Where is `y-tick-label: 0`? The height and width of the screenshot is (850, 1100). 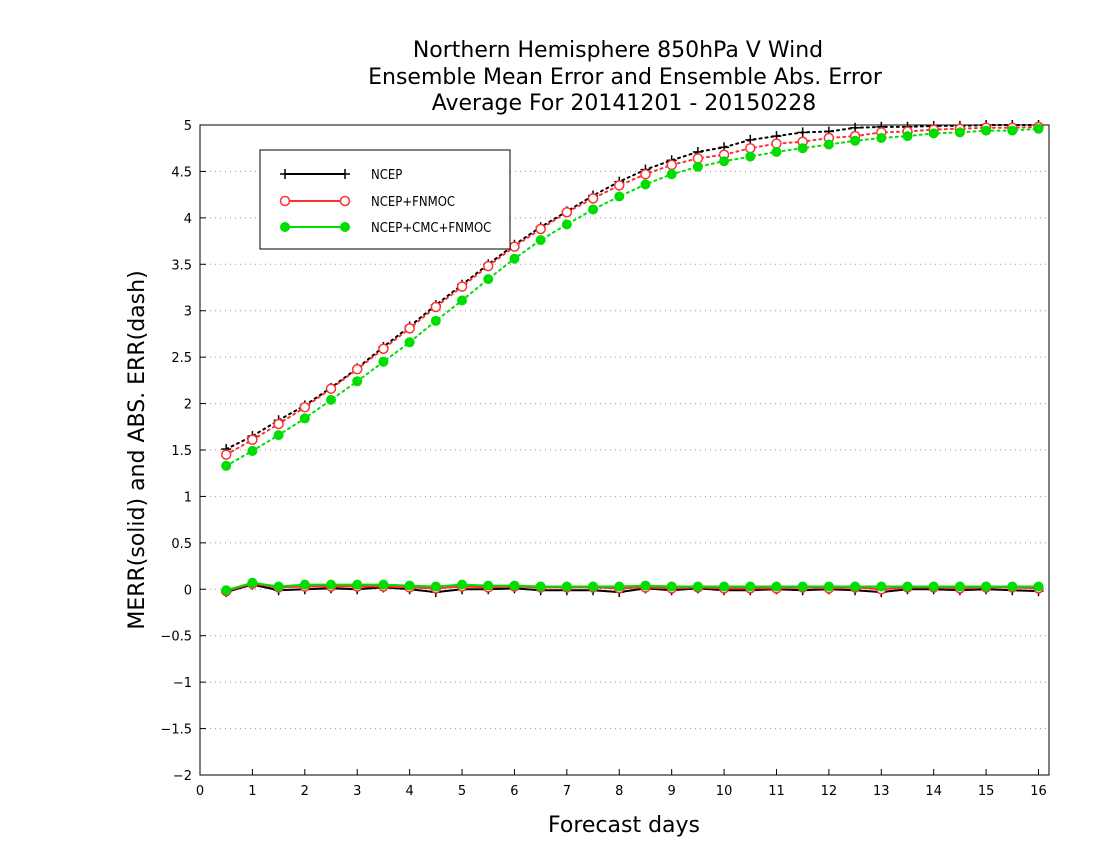 y-tick-label: 0 is located at coordinates (188, 590).